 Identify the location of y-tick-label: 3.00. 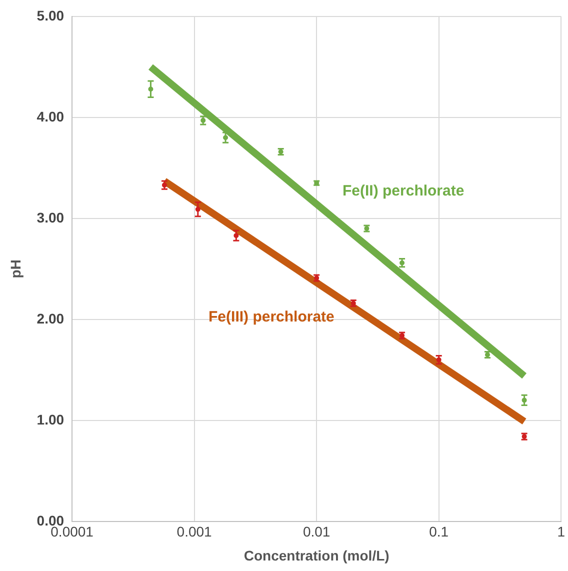
(50, 217).